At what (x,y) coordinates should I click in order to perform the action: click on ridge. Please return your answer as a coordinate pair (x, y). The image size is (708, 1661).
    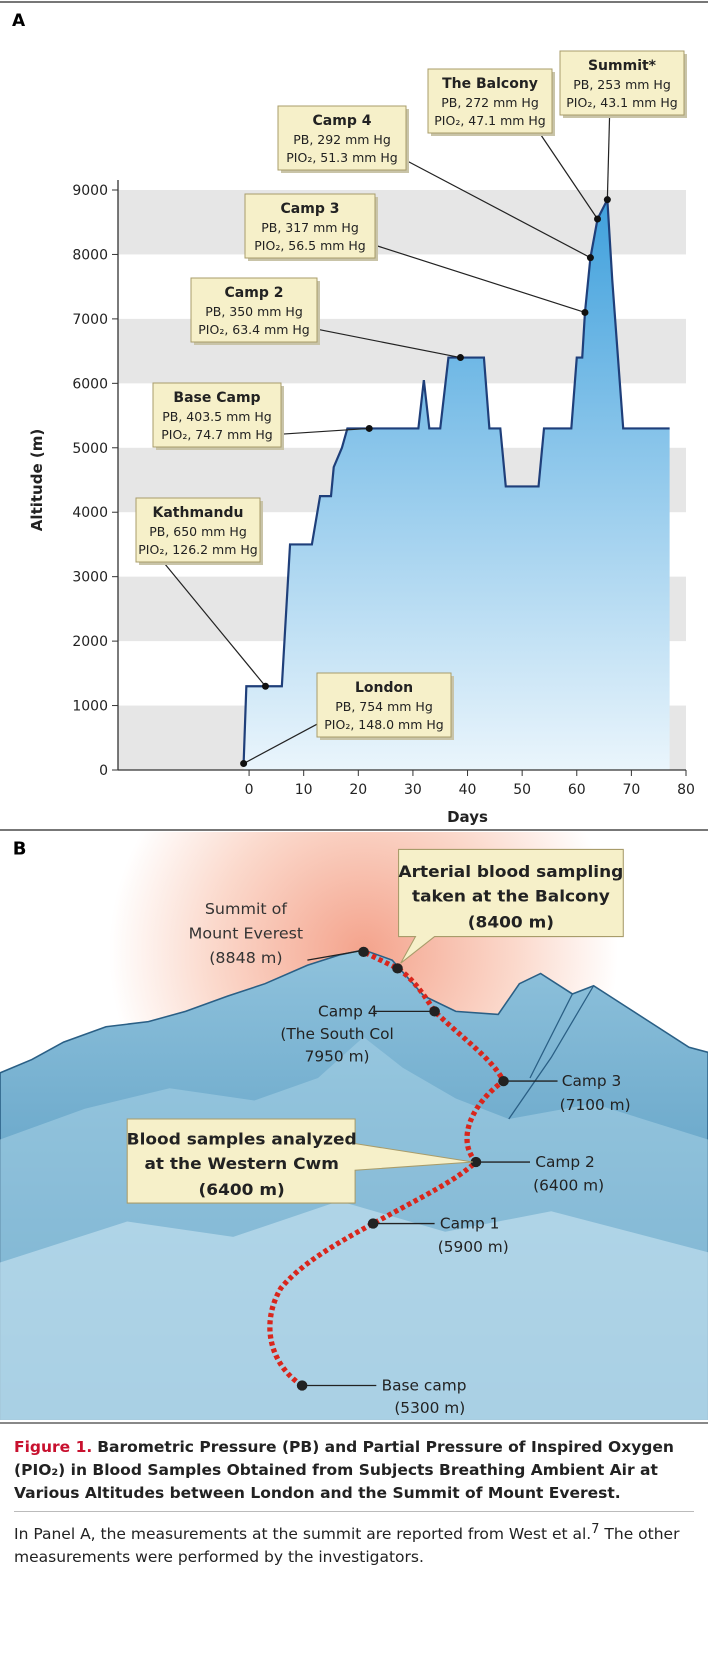
    Looking at the image, I should click on (551, 1052).